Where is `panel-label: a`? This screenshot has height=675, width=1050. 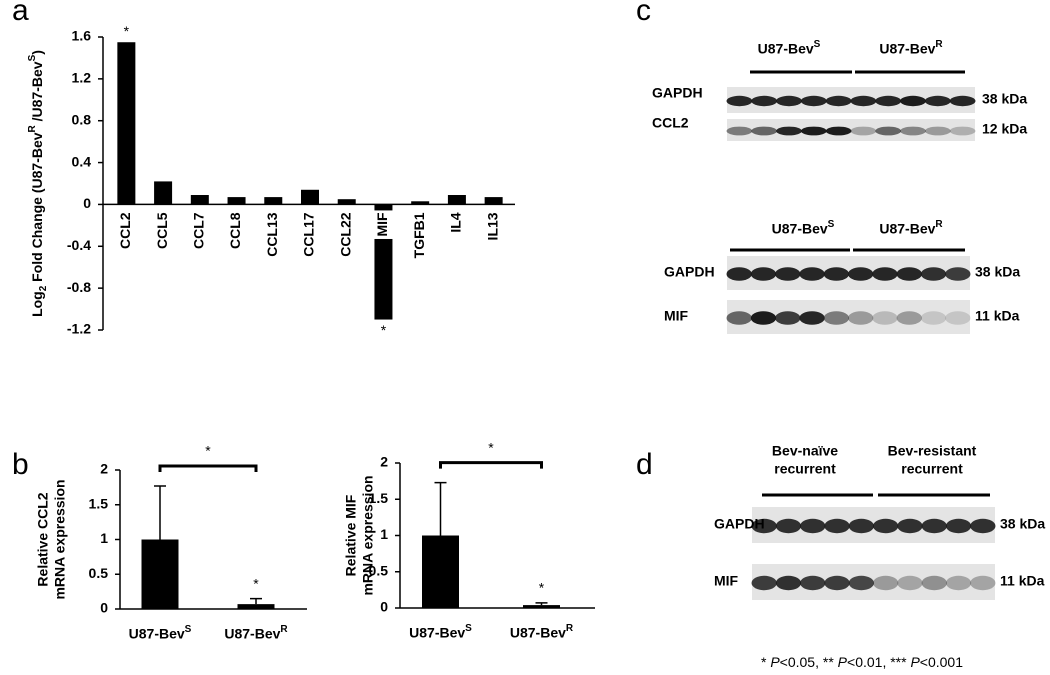
panel-label: a is located at coordinates (20, 13).